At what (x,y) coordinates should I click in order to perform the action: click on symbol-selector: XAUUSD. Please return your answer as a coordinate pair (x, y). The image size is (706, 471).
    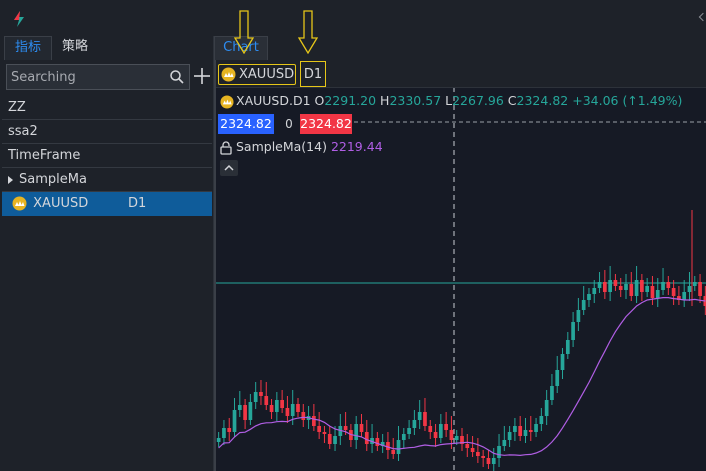
    Looking at the image, I should click on (257, 74).